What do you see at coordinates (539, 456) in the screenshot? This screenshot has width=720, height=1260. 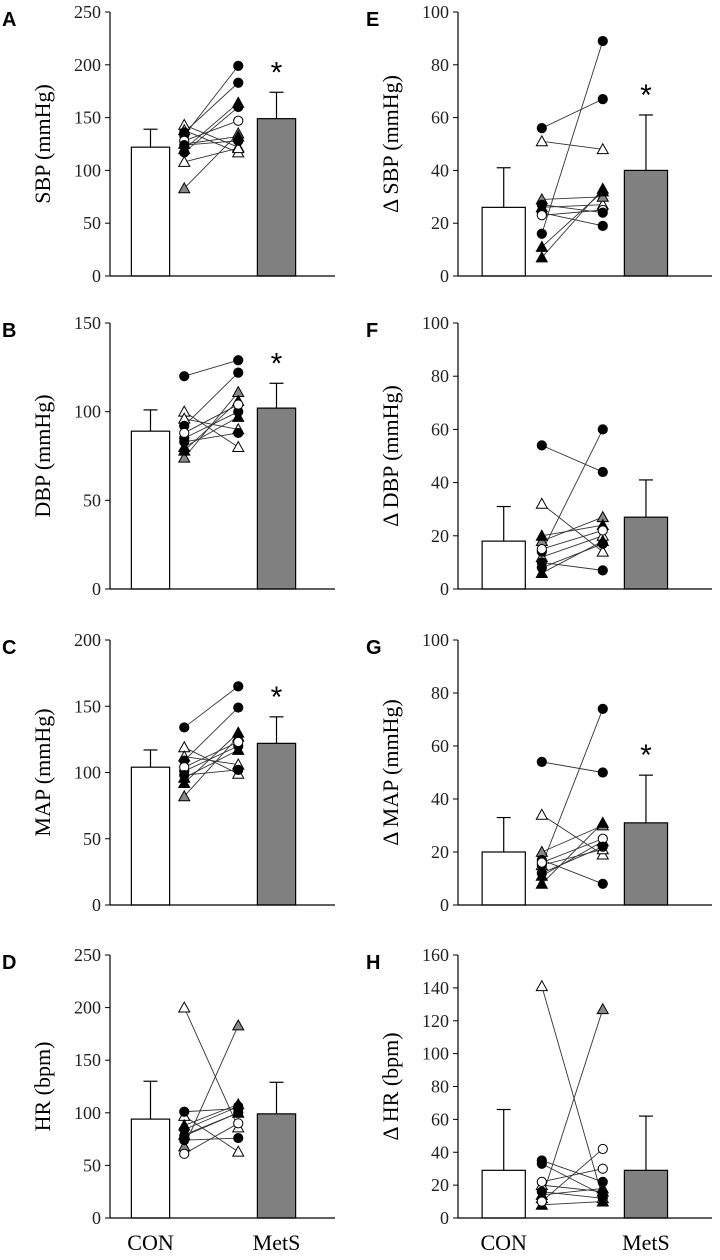 I see `panel-f: F 0 20 40 60 80 100 Δ DBP (mmHg)` at bounding box center [539, 456].